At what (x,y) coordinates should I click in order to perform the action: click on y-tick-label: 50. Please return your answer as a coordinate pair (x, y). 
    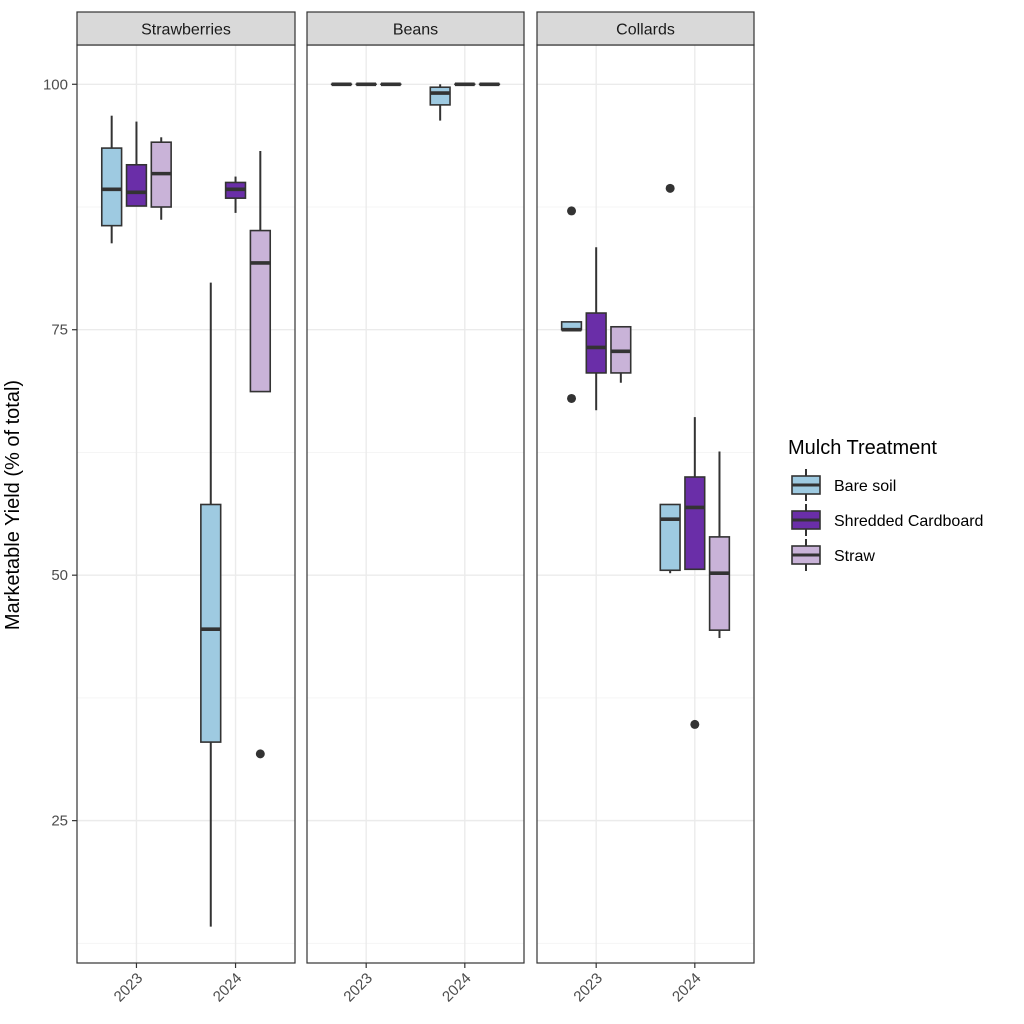
    Looking at the image, I should click on (59, 575).